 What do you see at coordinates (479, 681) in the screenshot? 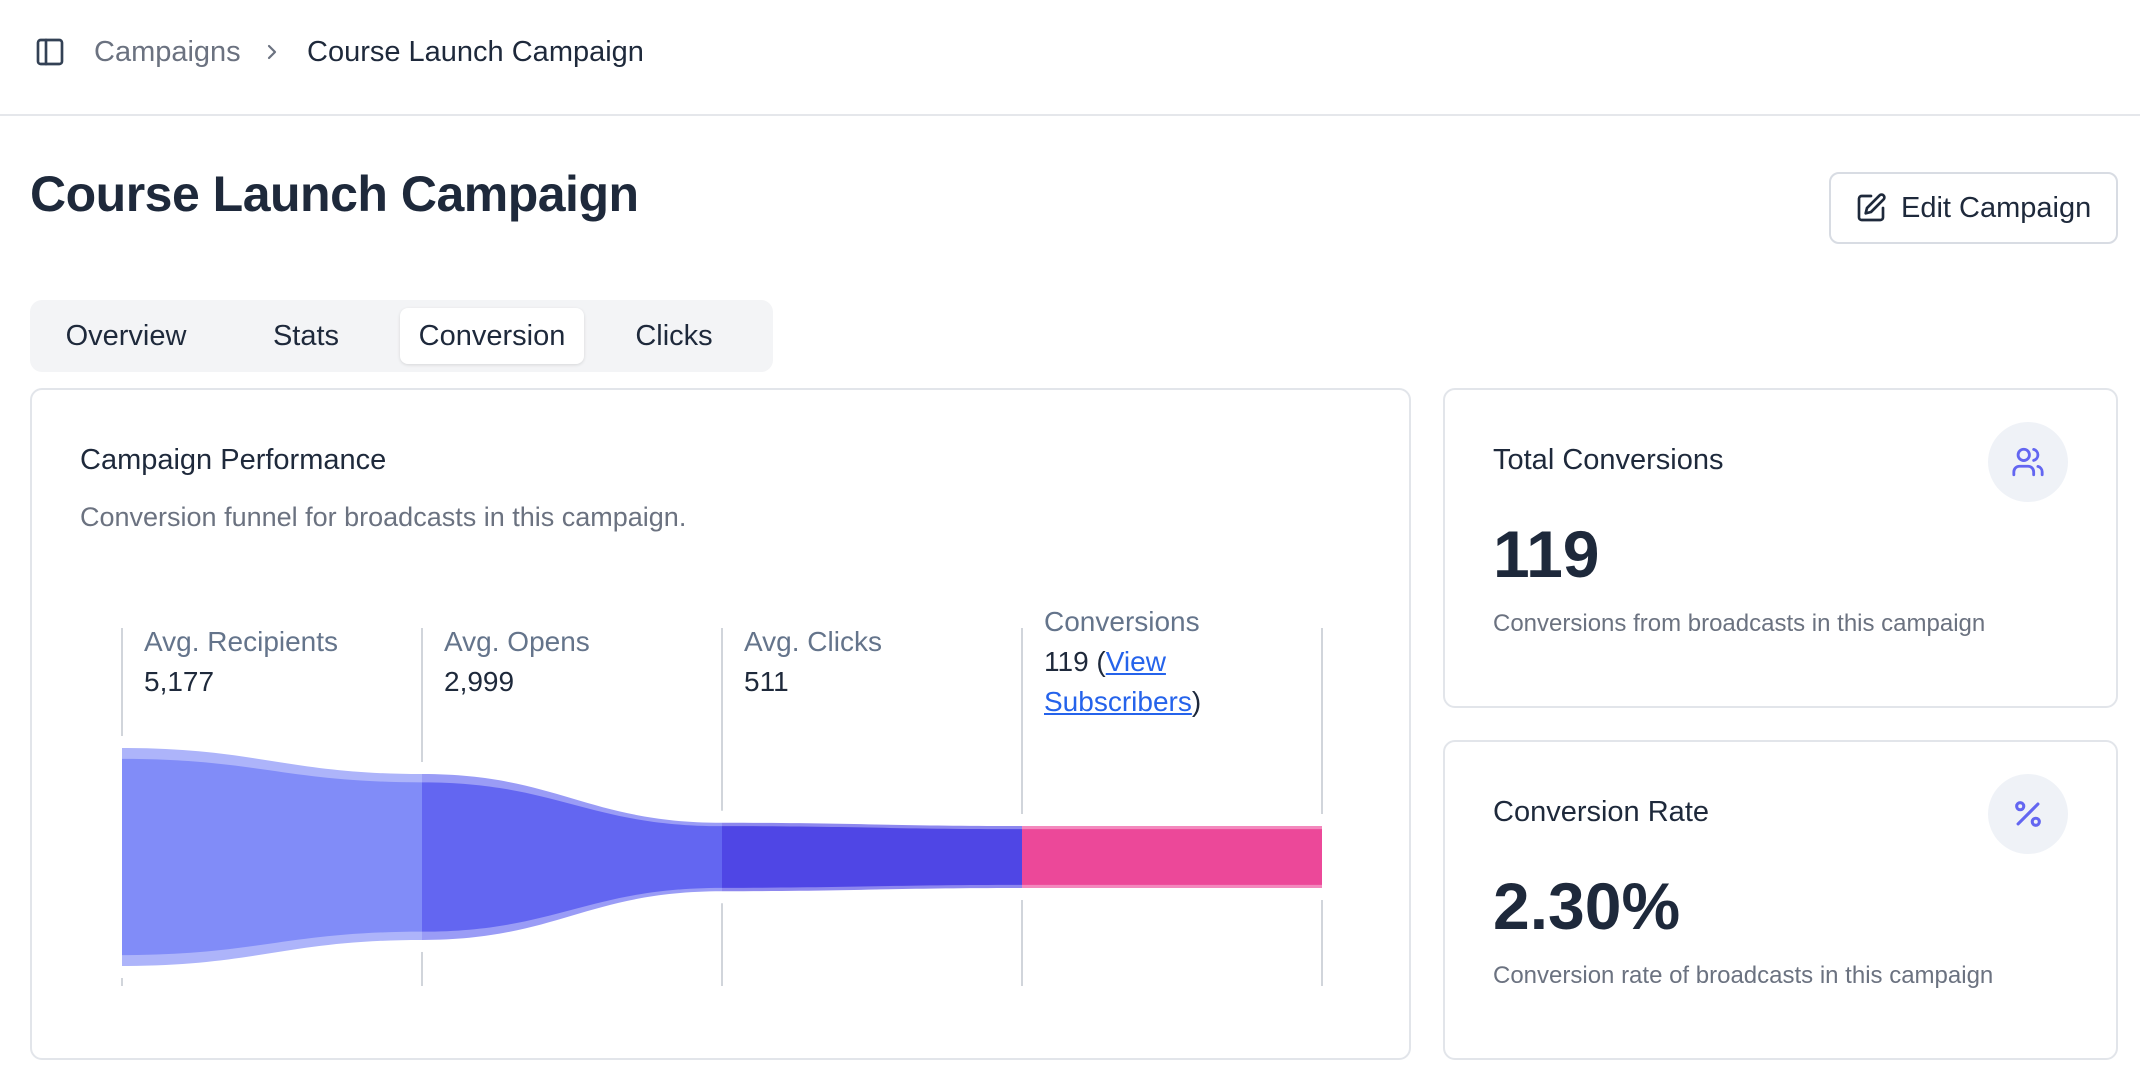
I see `stage-value-opens: 2,999` at bounding box center [479, 681].